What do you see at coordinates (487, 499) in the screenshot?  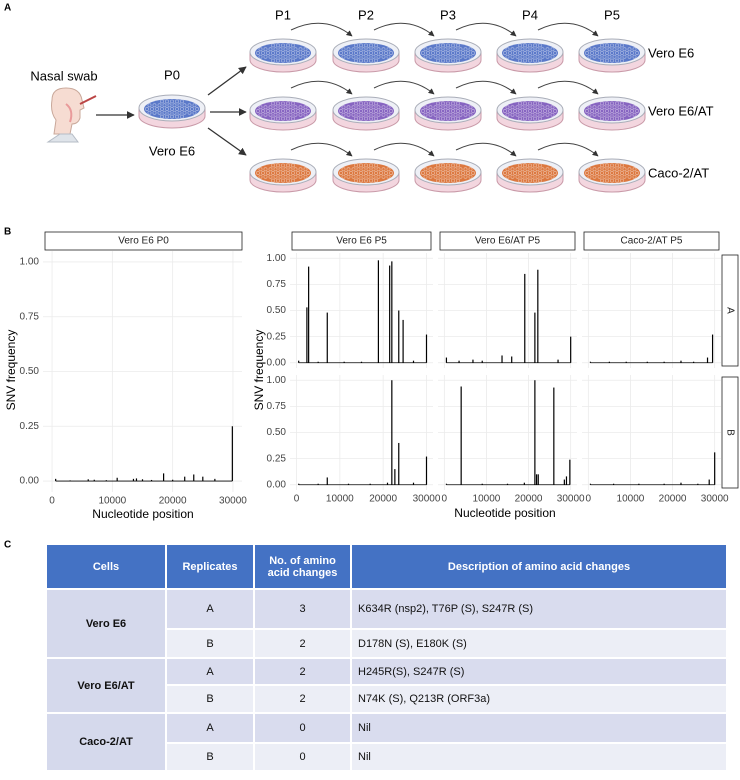 I see `x-tick-label: 10000` at bounding box center [487, 499].